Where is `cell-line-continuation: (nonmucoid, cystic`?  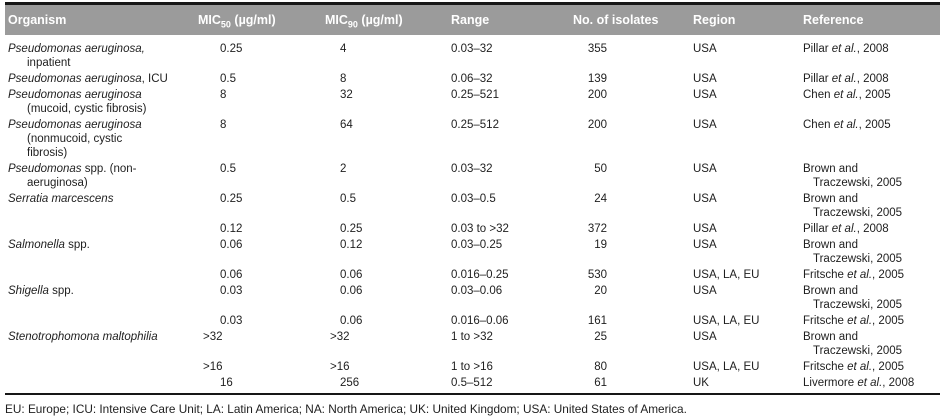
cell-line-continuation: (nonmucoid, cystic is located at coordinates (101, 139).